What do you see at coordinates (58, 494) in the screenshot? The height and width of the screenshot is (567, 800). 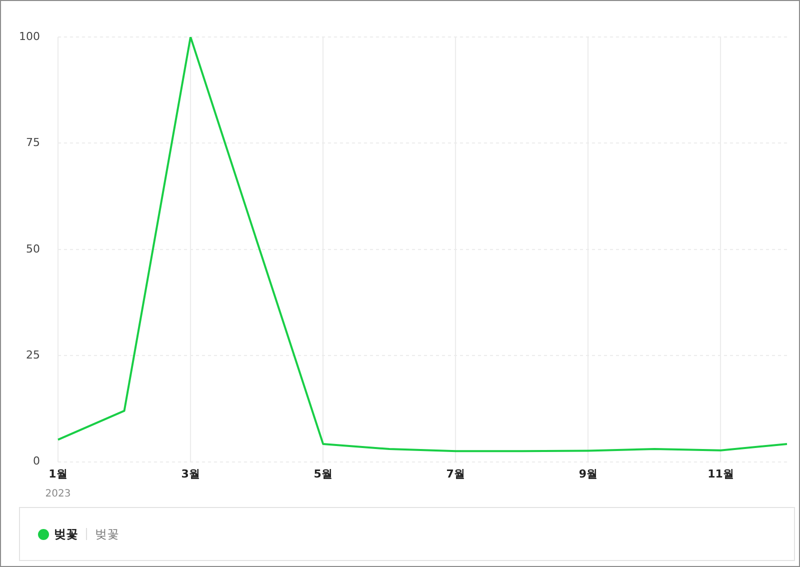 I see `text: 2023` at bounding box center [58, 494].